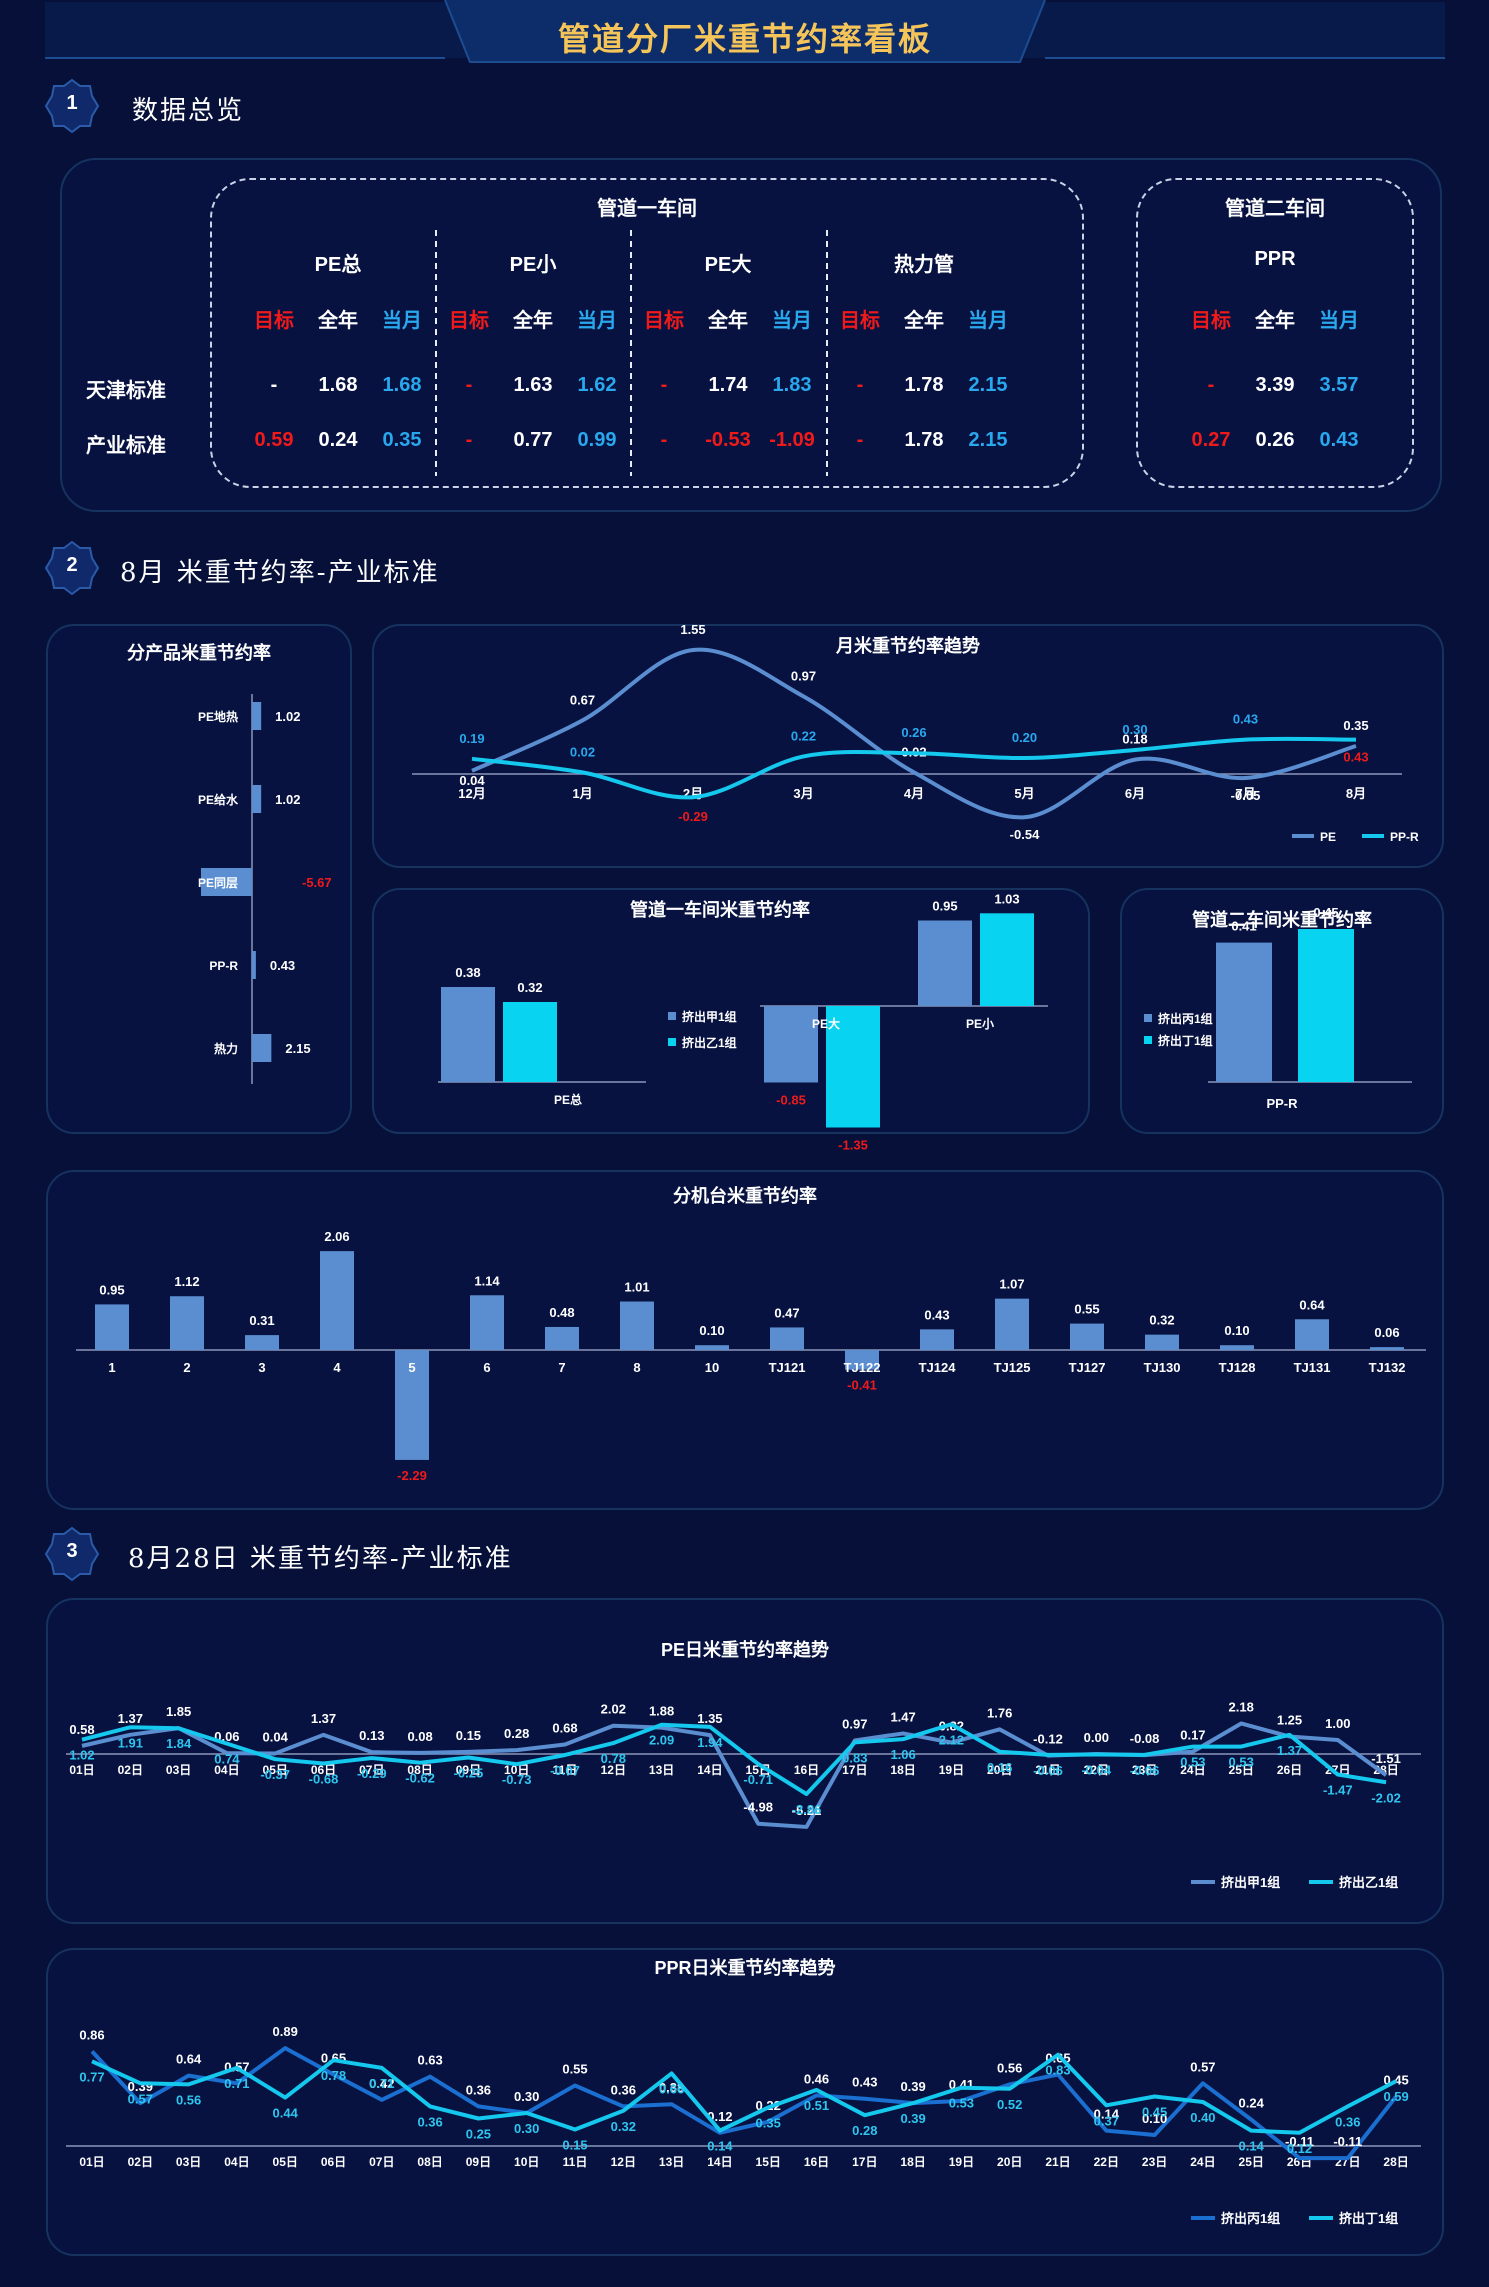  Describe the element at coordinates (1096, 1737) in the screenshot. I see `data-label: 0.00` at that location.